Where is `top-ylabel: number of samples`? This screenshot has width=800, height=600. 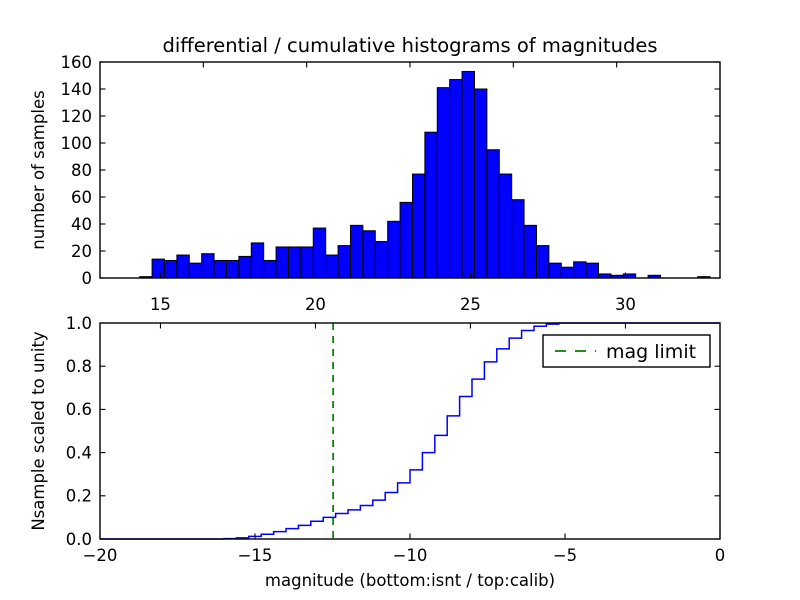 top-ylabel: number of samples is located at coordinates (38, 169).